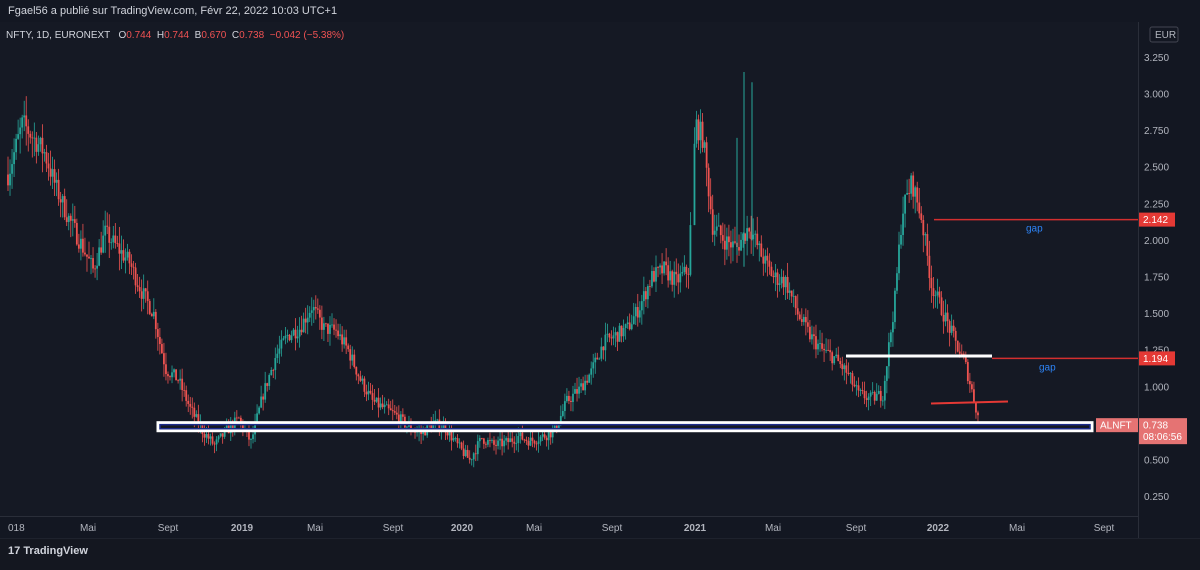 The width and height of the screenshot is (1200, 570). Describe the element at coordinates (856, 528) in the screenshot. I see `time-tick-label: Sept` at that location.